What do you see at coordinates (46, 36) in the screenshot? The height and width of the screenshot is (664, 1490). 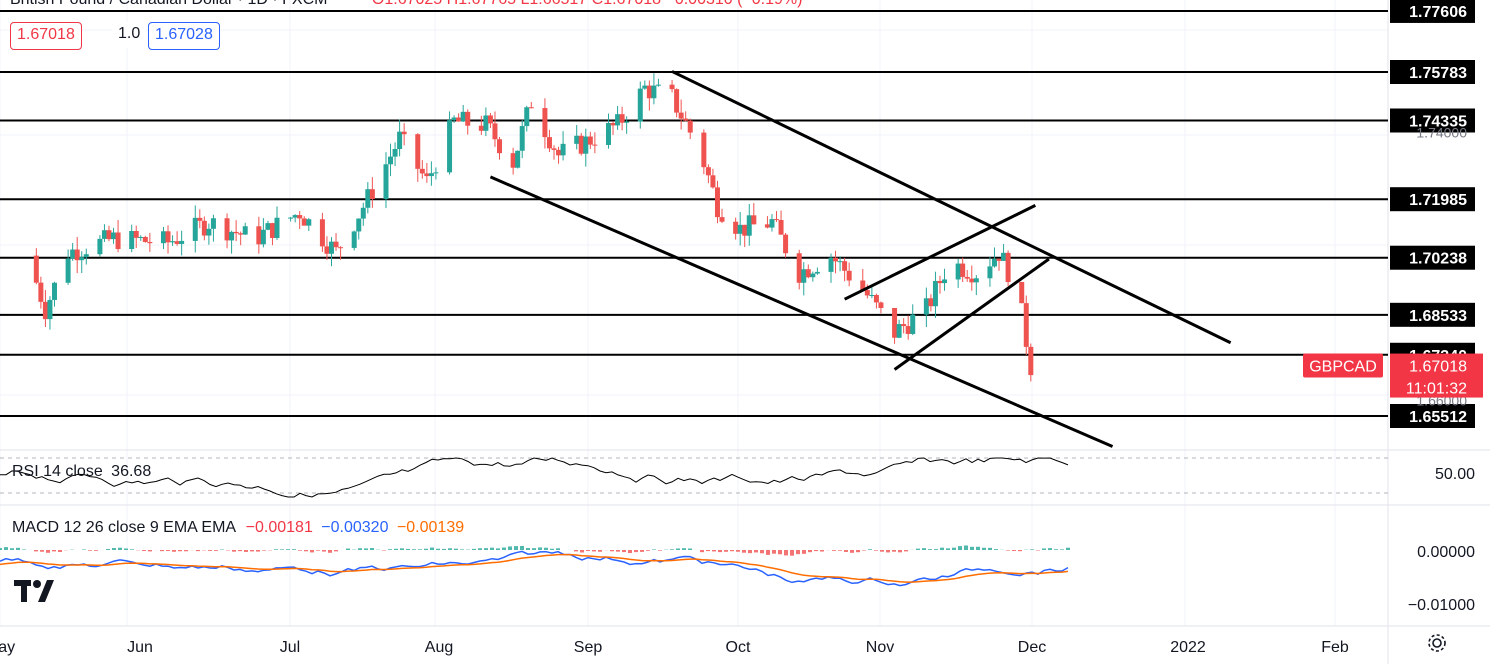 I see `sell-price-button: 1.67018` at bounding box center [46, 36].